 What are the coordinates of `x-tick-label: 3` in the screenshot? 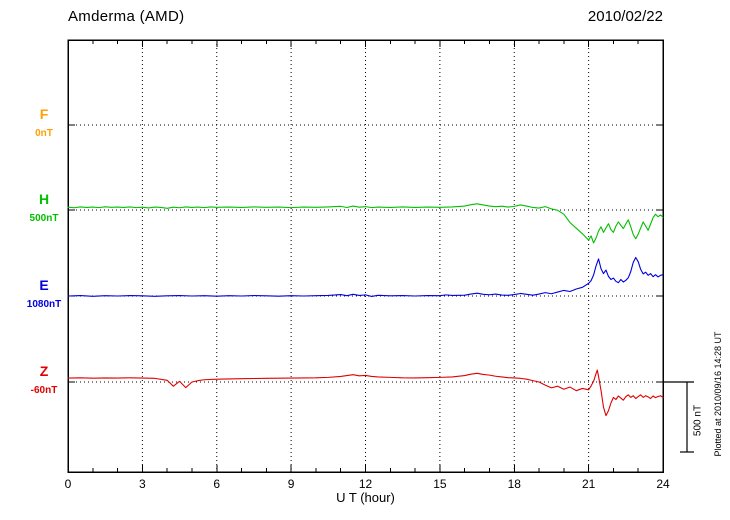 It's located at (142, 484).